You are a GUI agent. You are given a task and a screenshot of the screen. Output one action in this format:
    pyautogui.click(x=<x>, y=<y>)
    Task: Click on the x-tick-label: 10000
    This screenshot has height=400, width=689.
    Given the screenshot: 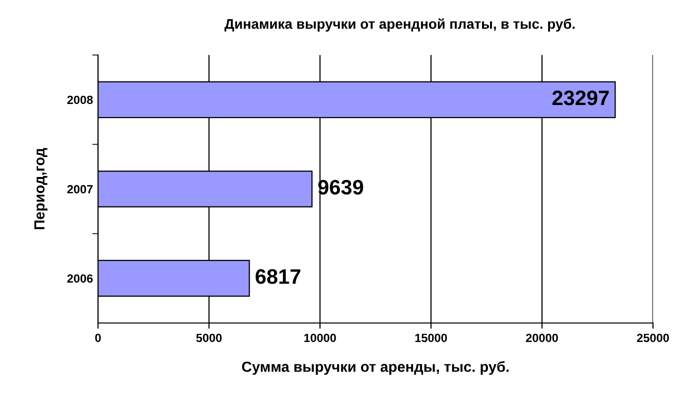 What is the action you would take?
    pyautogui.click(x=320, y=338)
    